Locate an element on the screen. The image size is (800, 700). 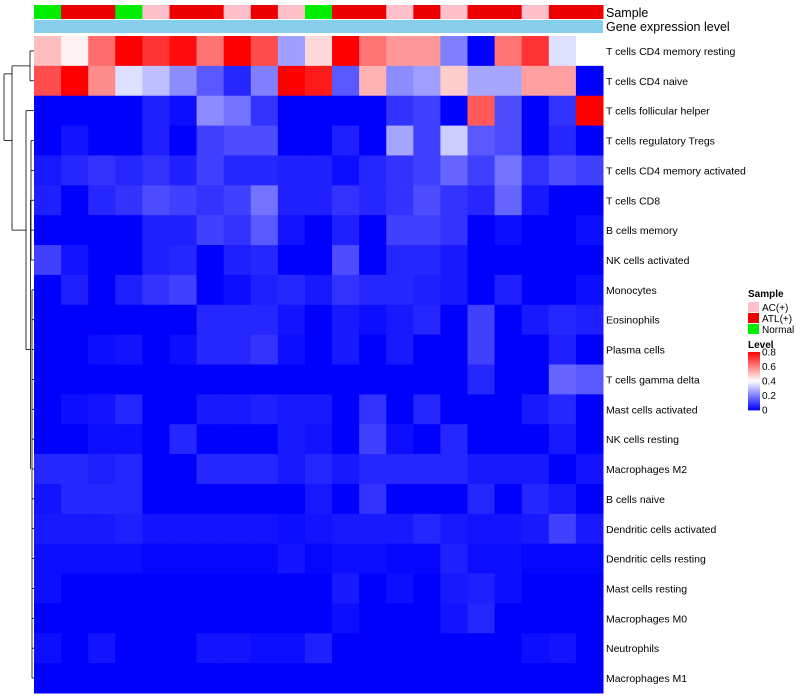
legend-sample-swatch is located at coordinates (753, 318).